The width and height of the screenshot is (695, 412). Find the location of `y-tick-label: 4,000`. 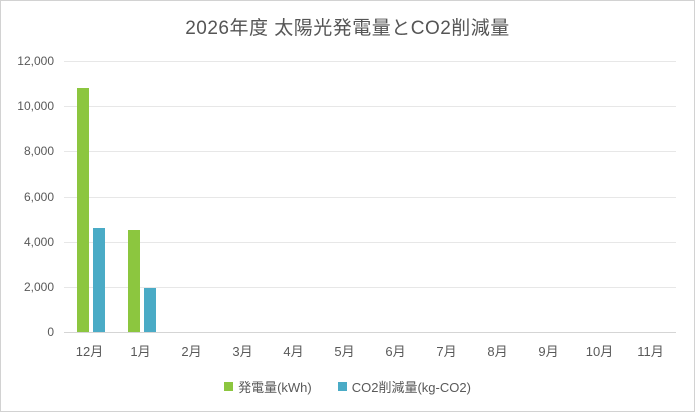

y-tick-label: 4,000 is located at coordinates (38, 241).